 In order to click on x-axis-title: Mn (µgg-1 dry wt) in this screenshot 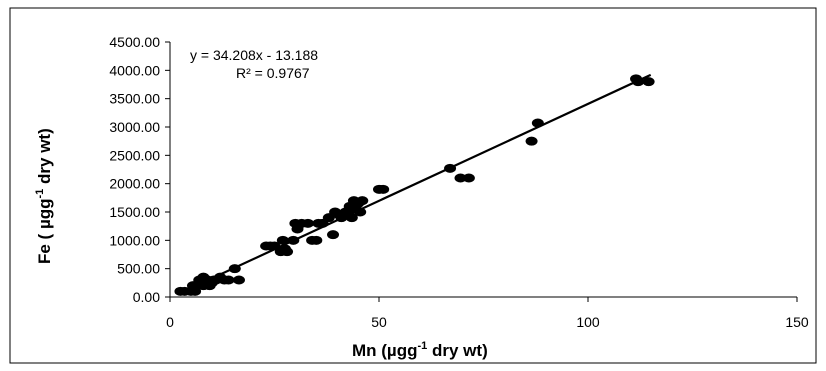, I will do `click(420, 350)`.